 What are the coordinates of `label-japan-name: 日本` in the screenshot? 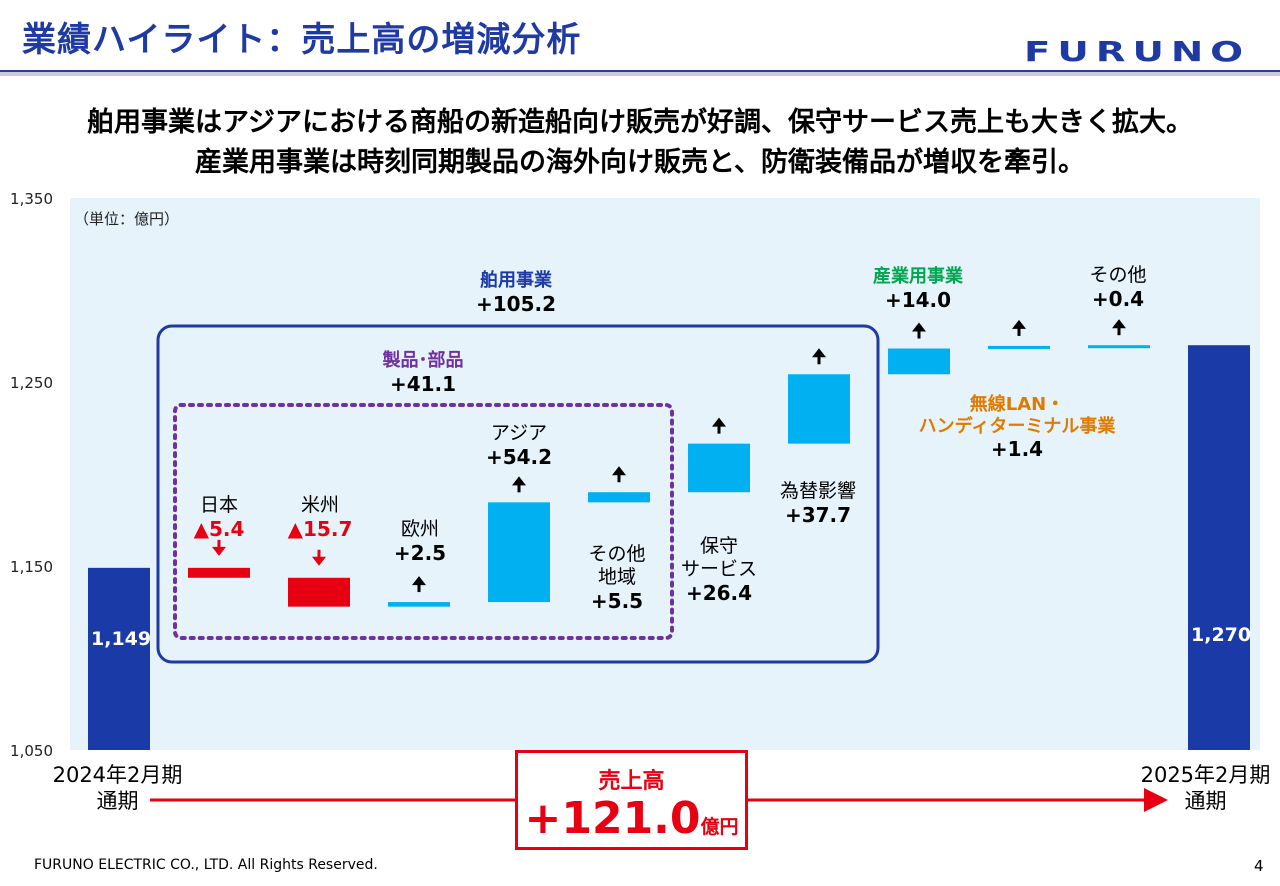 It's located at (218, 505).